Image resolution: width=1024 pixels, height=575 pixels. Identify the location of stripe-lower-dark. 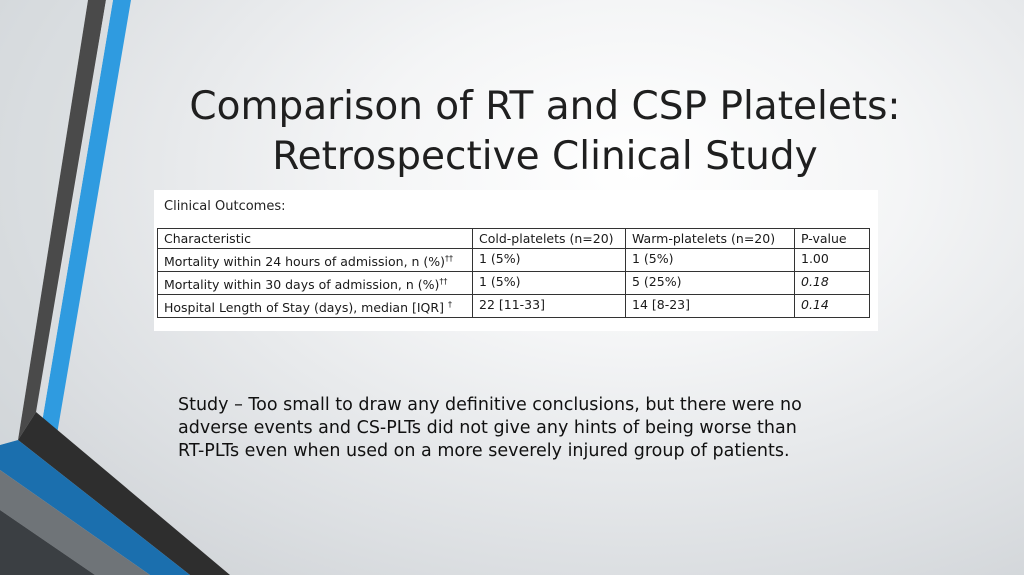
(124, 493).